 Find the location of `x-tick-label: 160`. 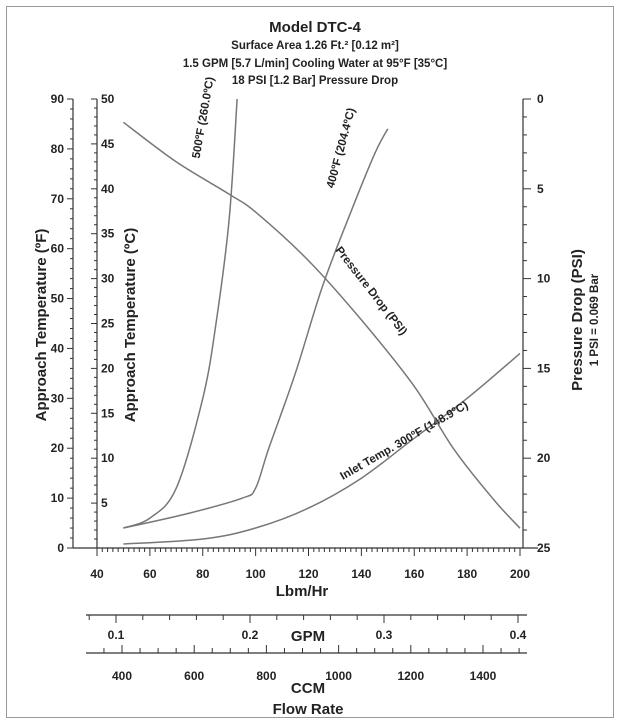

x-tick-label: 160 is located at coordinates (414, 574).